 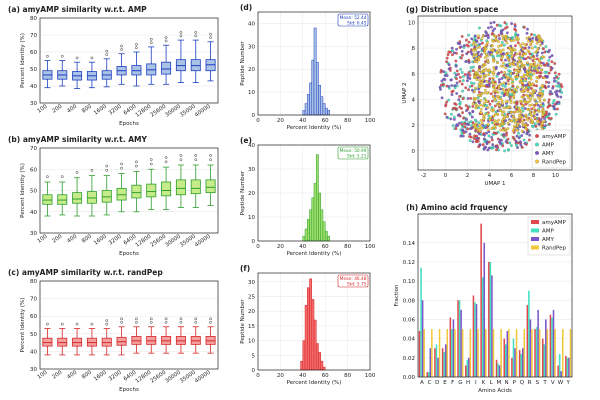 What do you see at coordinates (33, 335) in the screenshot?
I see `panel-c-ytick: 50` at bounding box center [33, 335].